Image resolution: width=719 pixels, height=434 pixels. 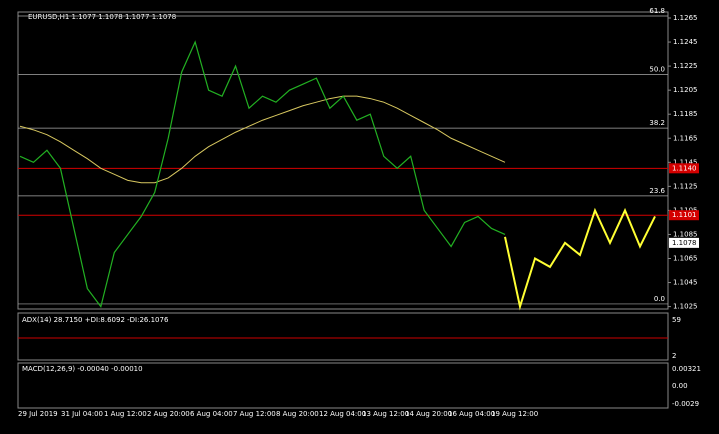 What do you see at coordinates (680, 386) in the screenshot?
I see `macd-scale: 0.00` at bounding box center [680, 386].